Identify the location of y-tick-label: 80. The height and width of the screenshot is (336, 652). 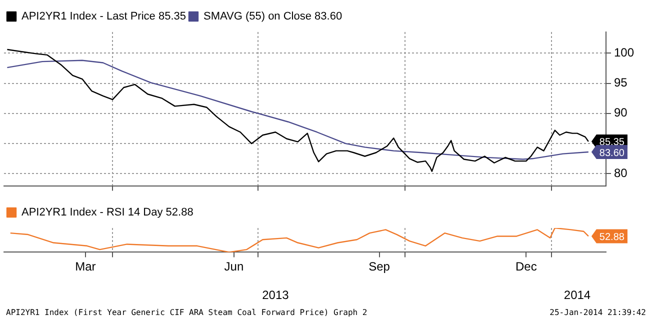
(621, 173).